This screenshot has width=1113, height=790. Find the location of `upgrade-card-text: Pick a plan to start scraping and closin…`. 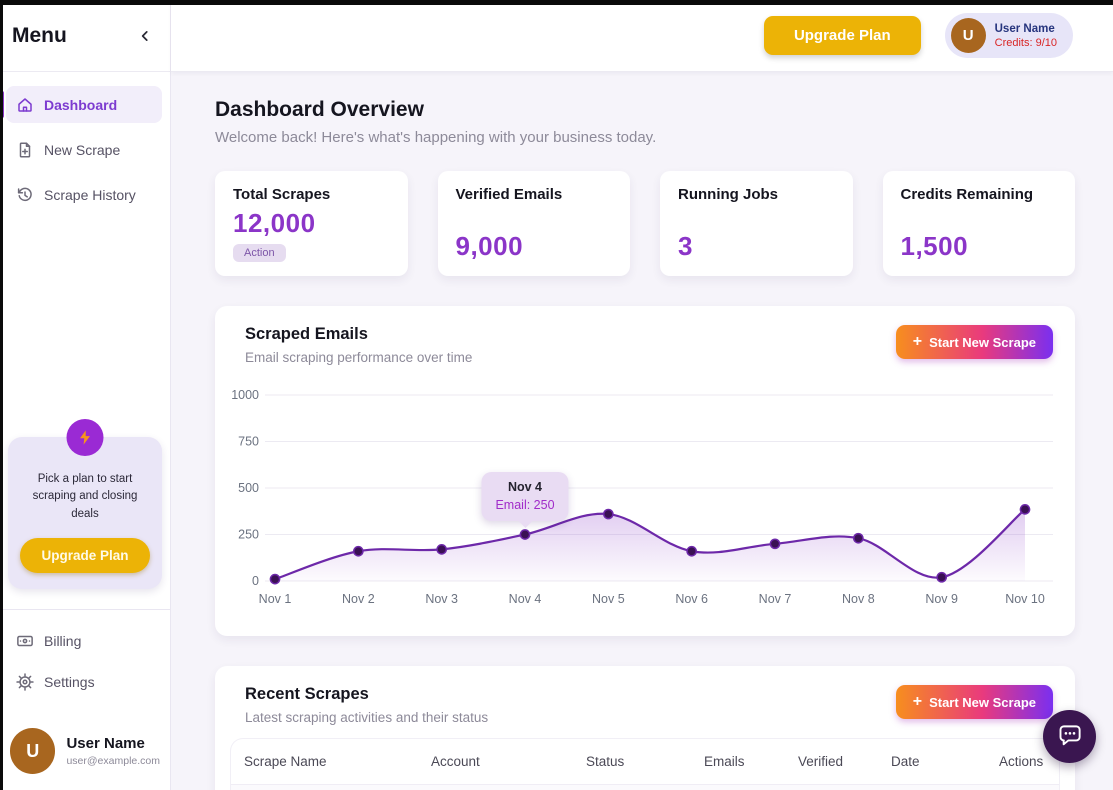

upgrade-card-text: Pick a plan to start scraping and closin… is located at coordinates (85, 496).